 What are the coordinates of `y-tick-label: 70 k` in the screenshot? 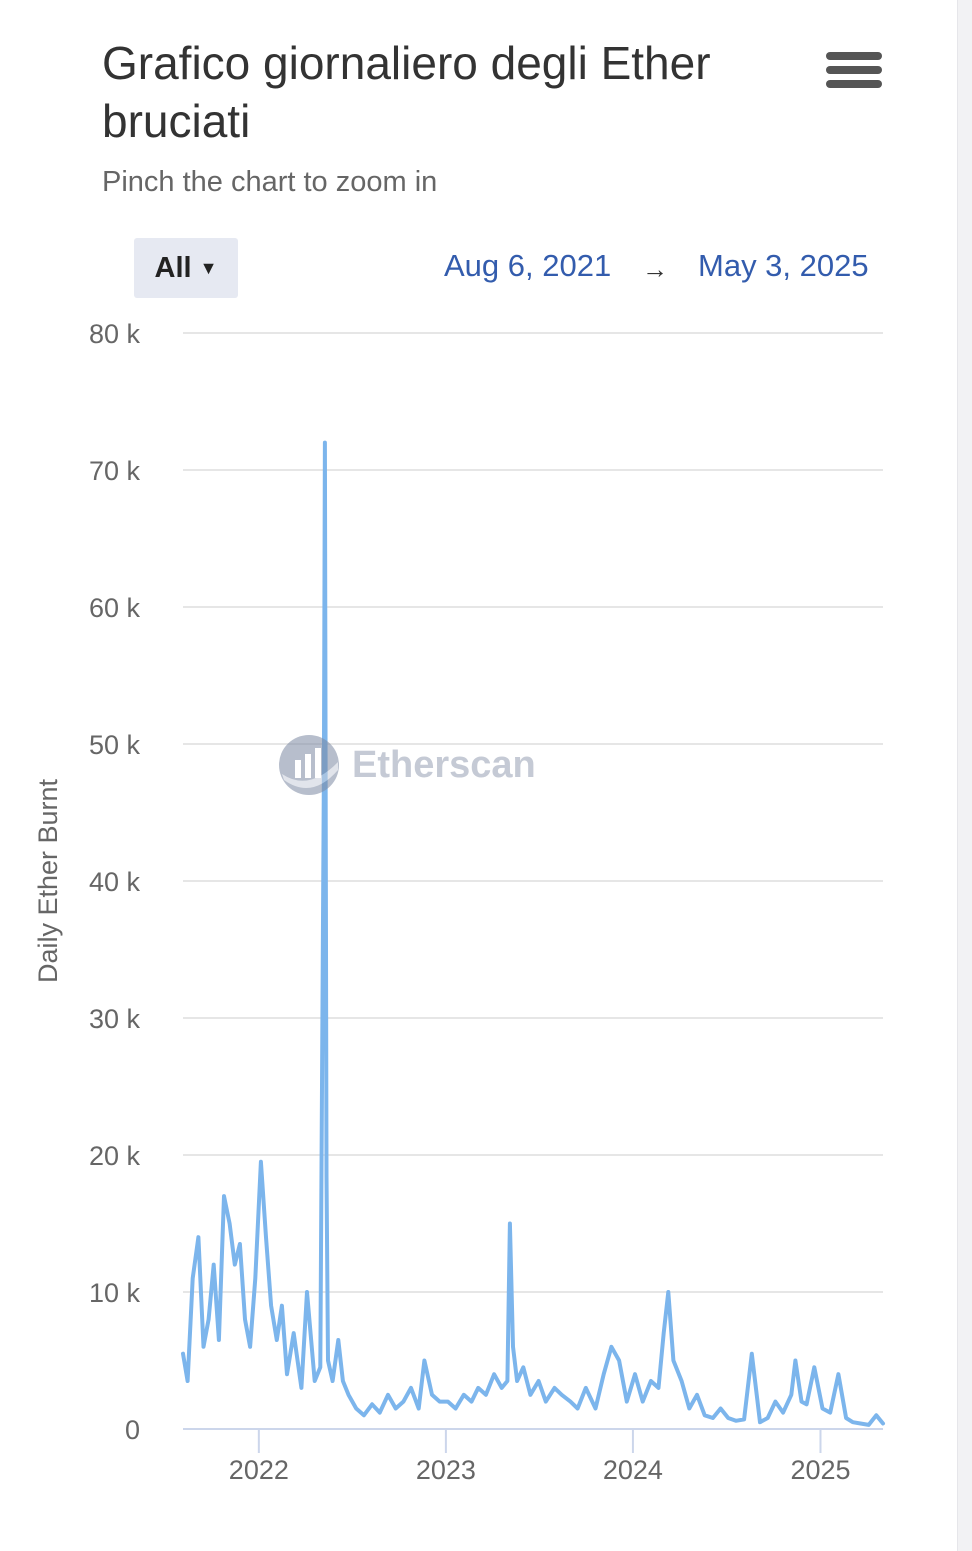 It's located at (115, 471).